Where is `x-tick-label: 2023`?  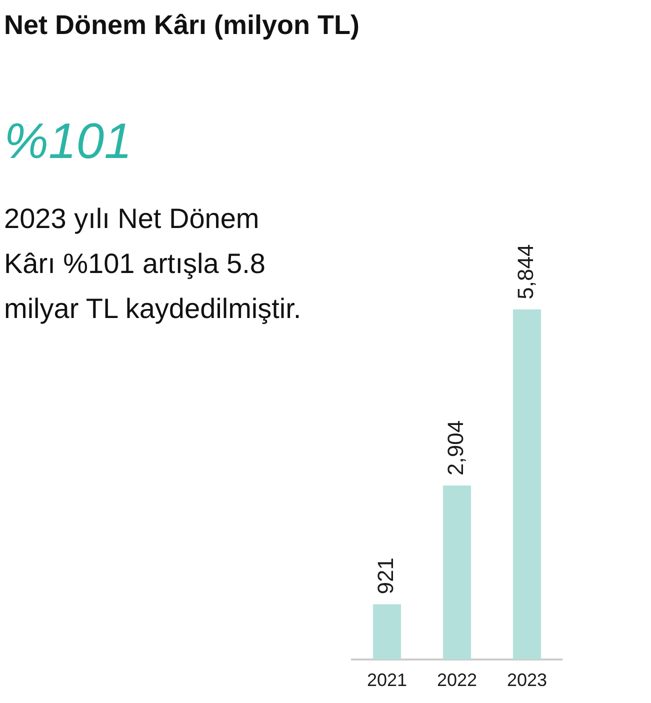 x-tick-label: 2023 is located at coordinates (527, 680).